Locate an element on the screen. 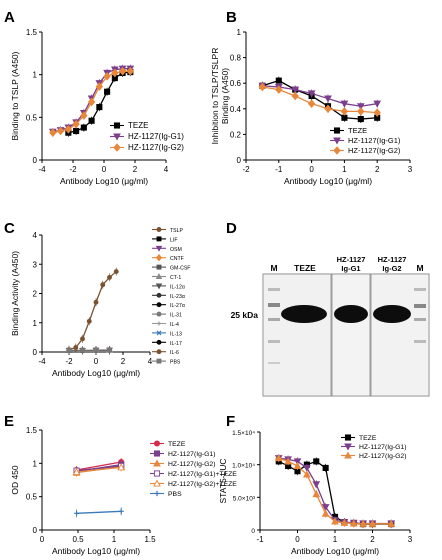 The height and width of the screenshot is (560, 442). lane-label: HZ-1127 Ig-G2 is located at coordinates (392, 264).